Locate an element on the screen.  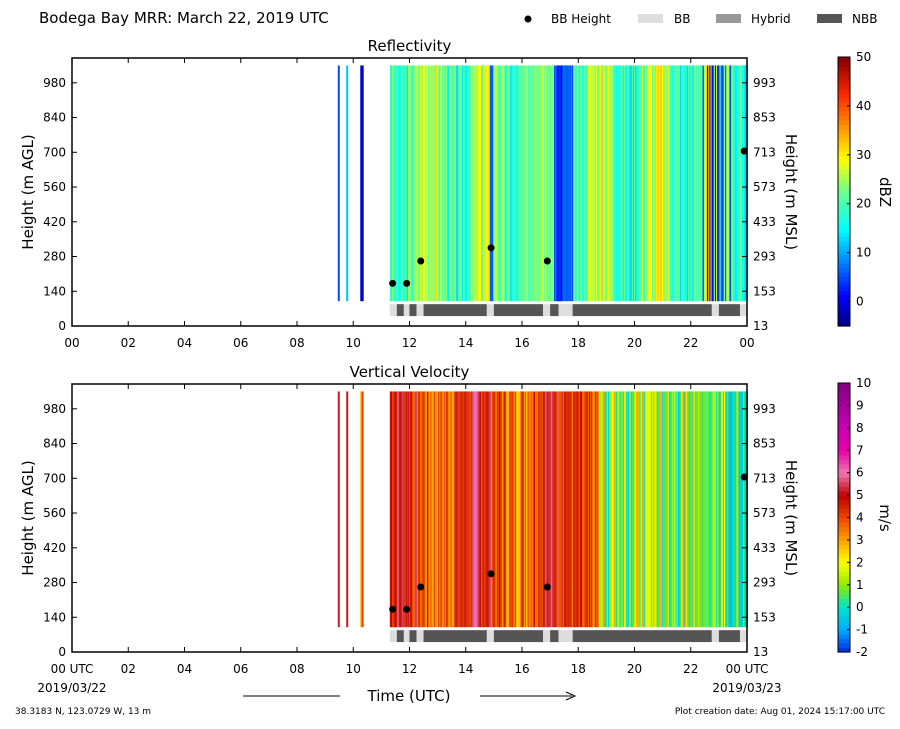
bb-type-bar is located at coordinates (568, 636).